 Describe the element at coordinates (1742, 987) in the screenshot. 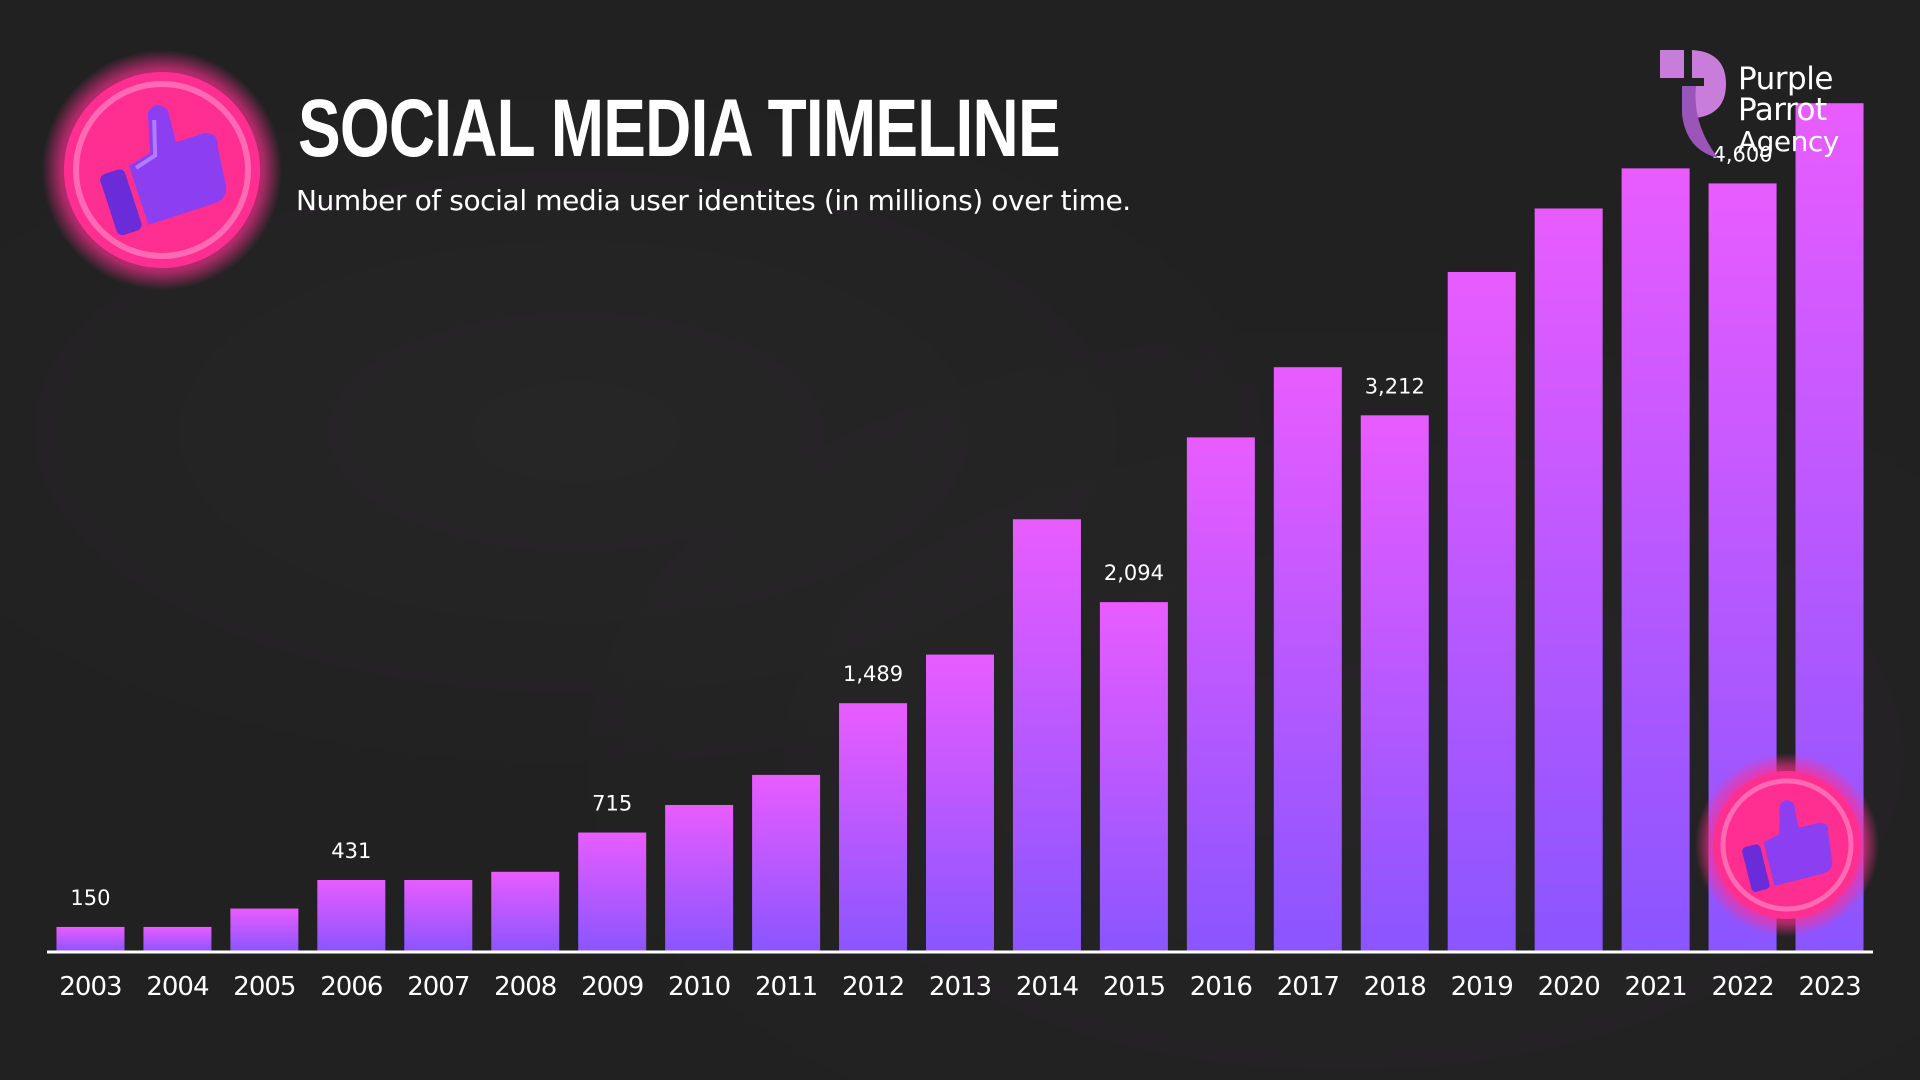

I see `x-tick-label-2022: 2022` at that location.